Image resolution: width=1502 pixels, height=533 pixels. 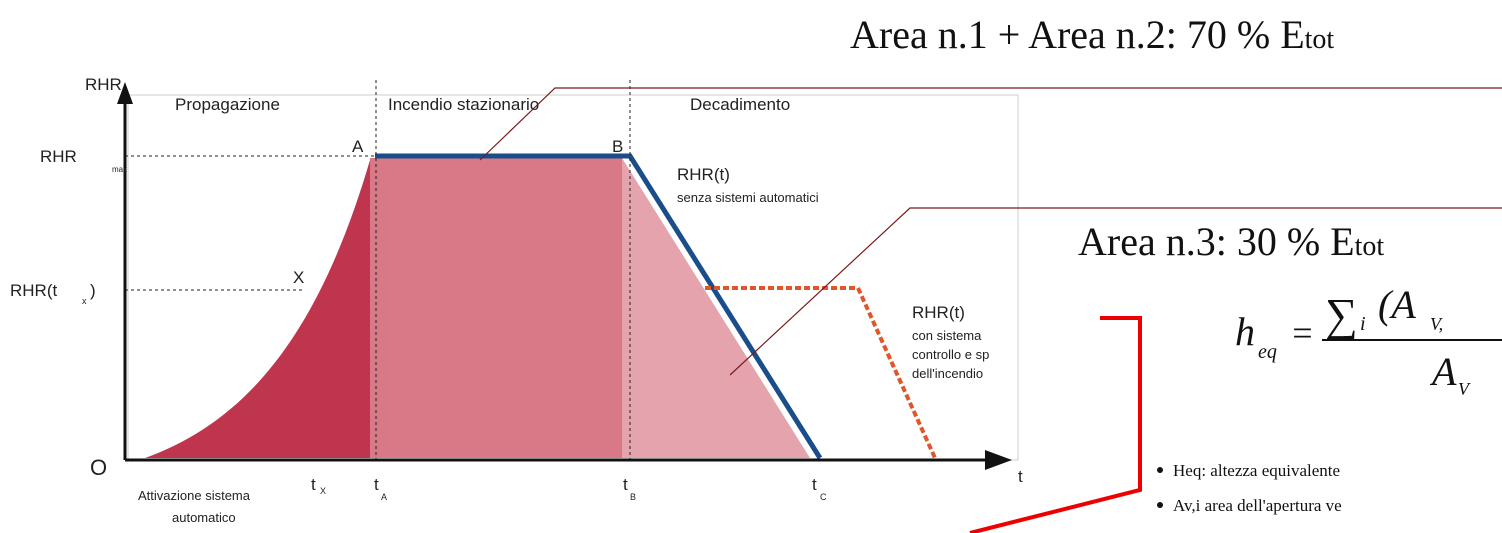 I want to click on formula-sub: eq, so click(x=1267, y=352).